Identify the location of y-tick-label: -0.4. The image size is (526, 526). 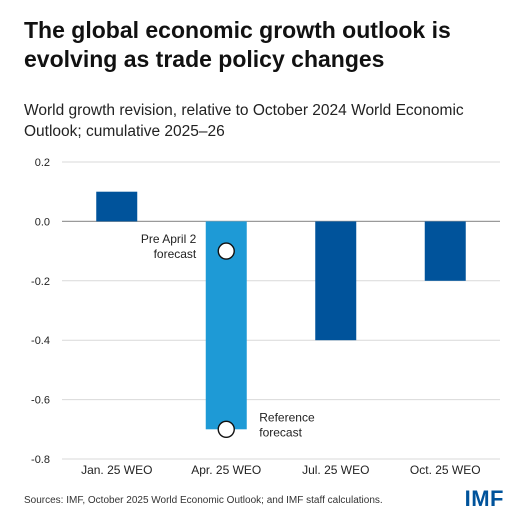
(40, 341).